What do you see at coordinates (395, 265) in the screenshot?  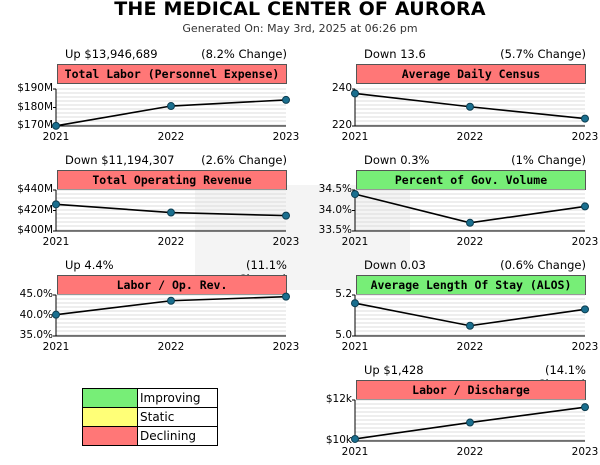 I see `stat-text: Down 0.03` at bounding box center [395, 265].